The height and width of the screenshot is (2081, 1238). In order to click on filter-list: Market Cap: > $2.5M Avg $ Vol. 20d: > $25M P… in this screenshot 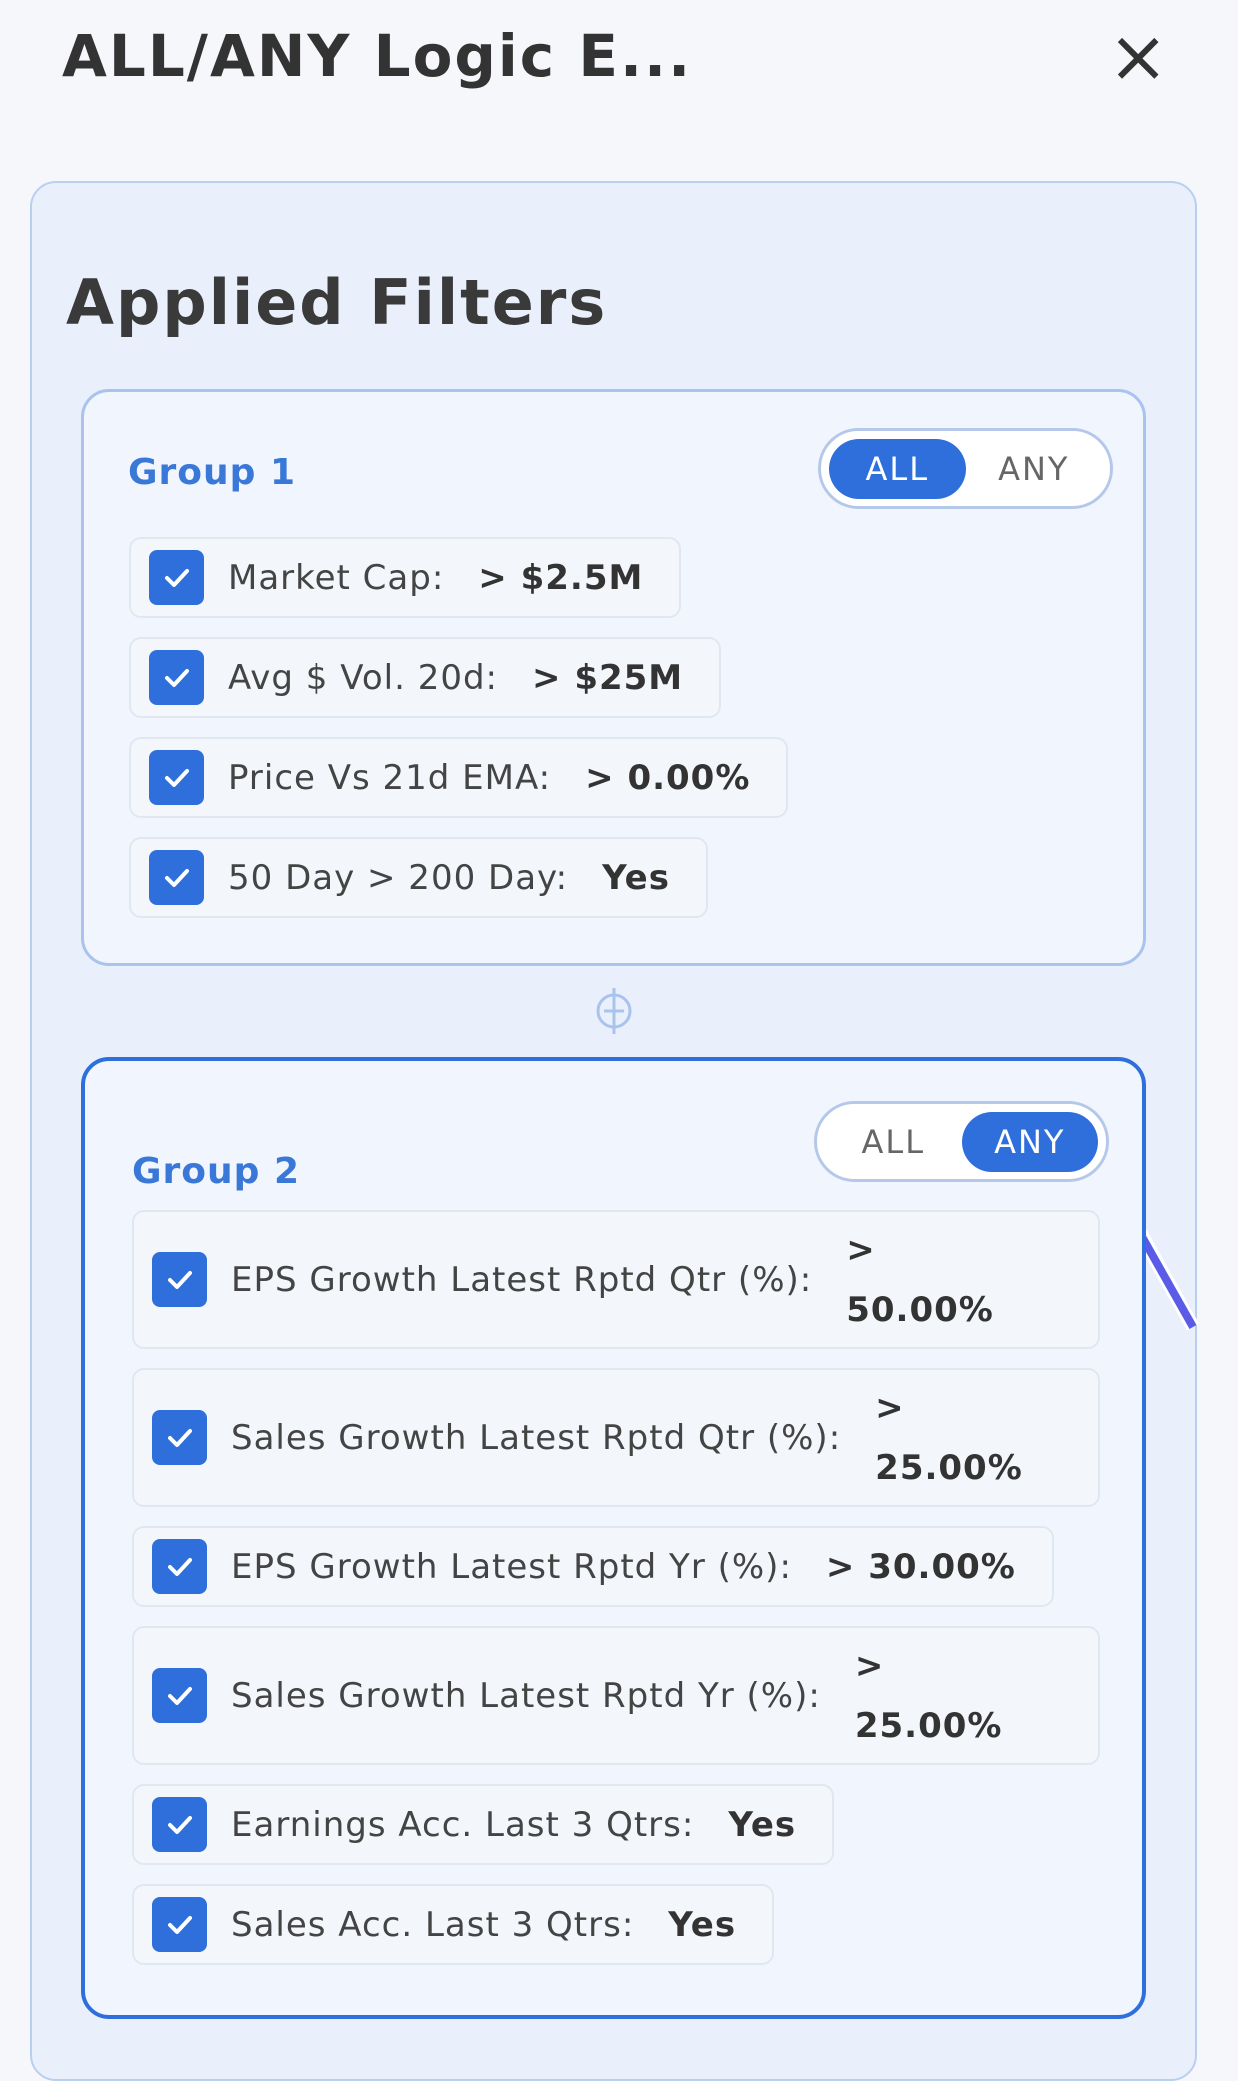, I will do `click(459, 727)`.